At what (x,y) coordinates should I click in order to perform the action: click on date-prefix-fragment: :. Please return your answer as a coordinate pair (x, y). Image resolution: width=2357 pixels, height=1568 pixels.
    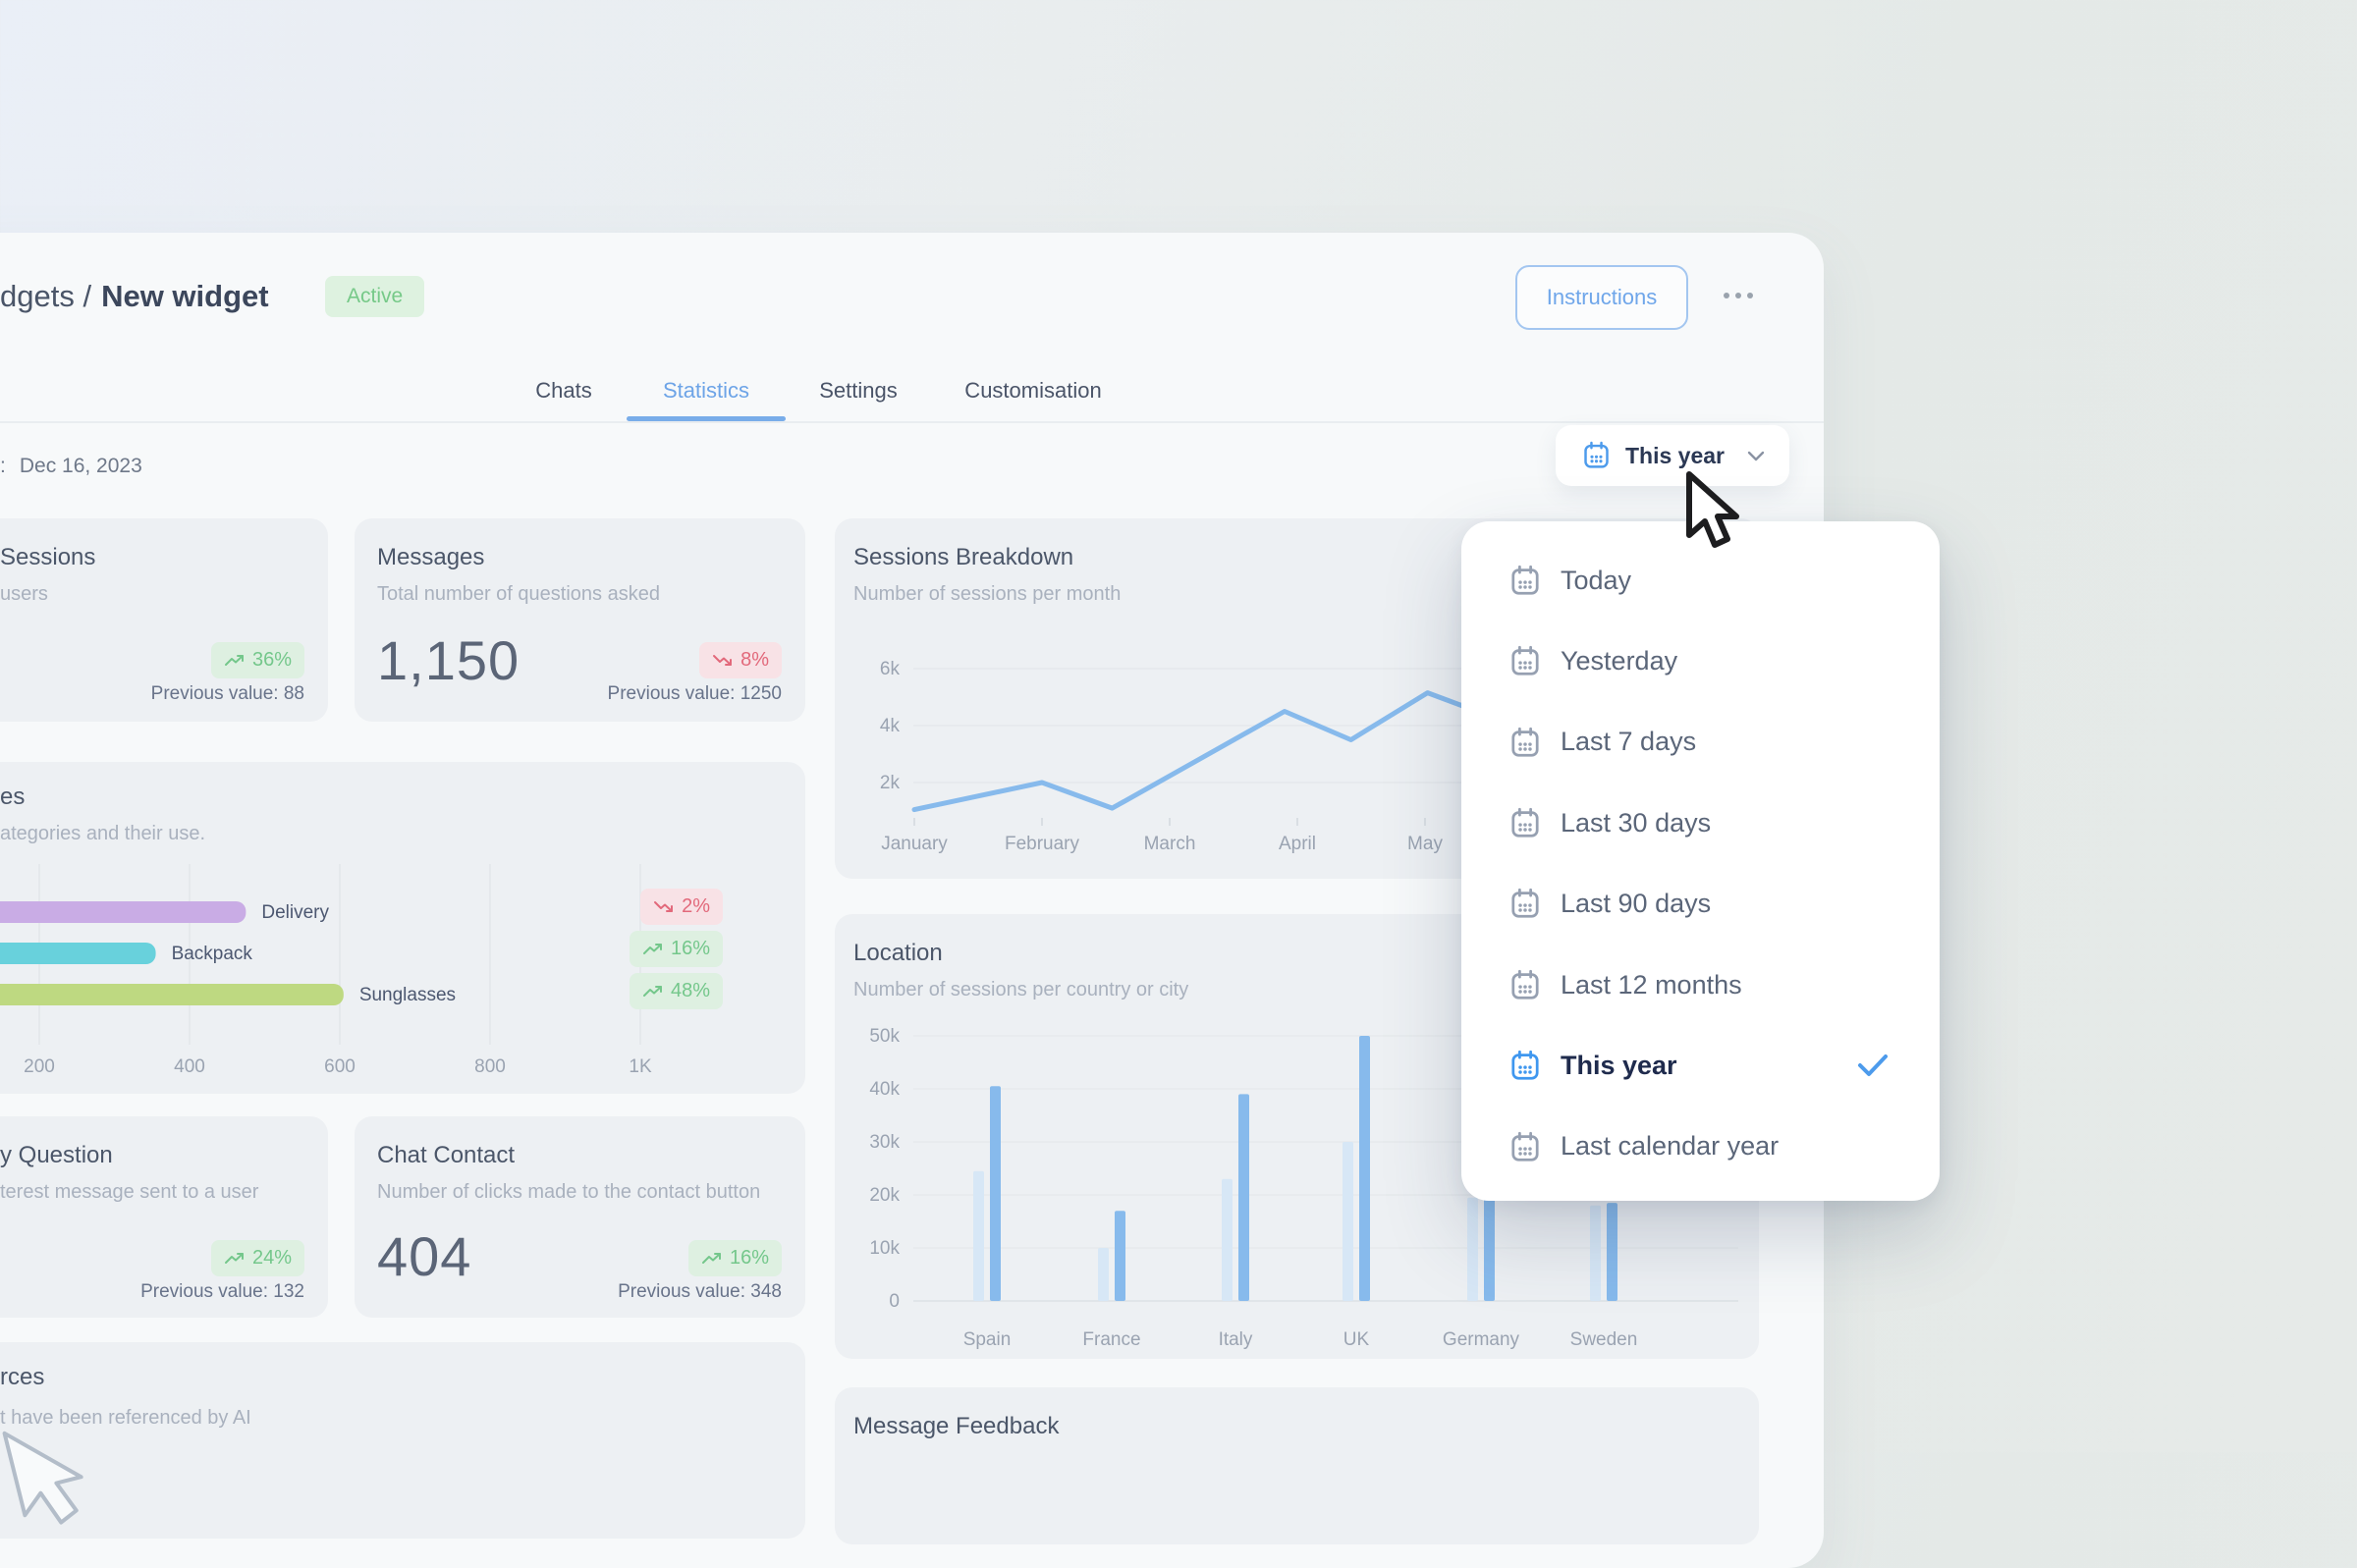
    Looking at the image, I should click on (3, 466).